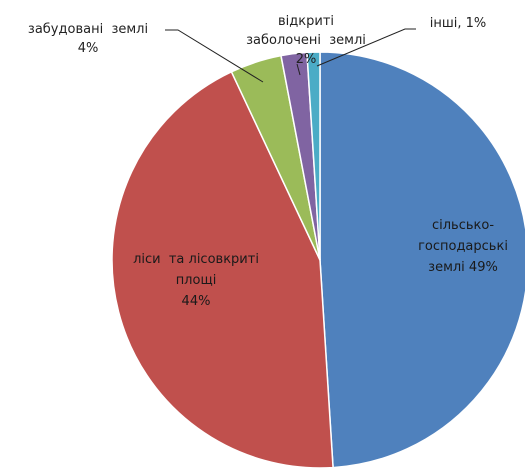  Describe the element at coordinates (88, 39) in the screenshot. I see `slice-label-3: забудовані землі 4%` at that location.